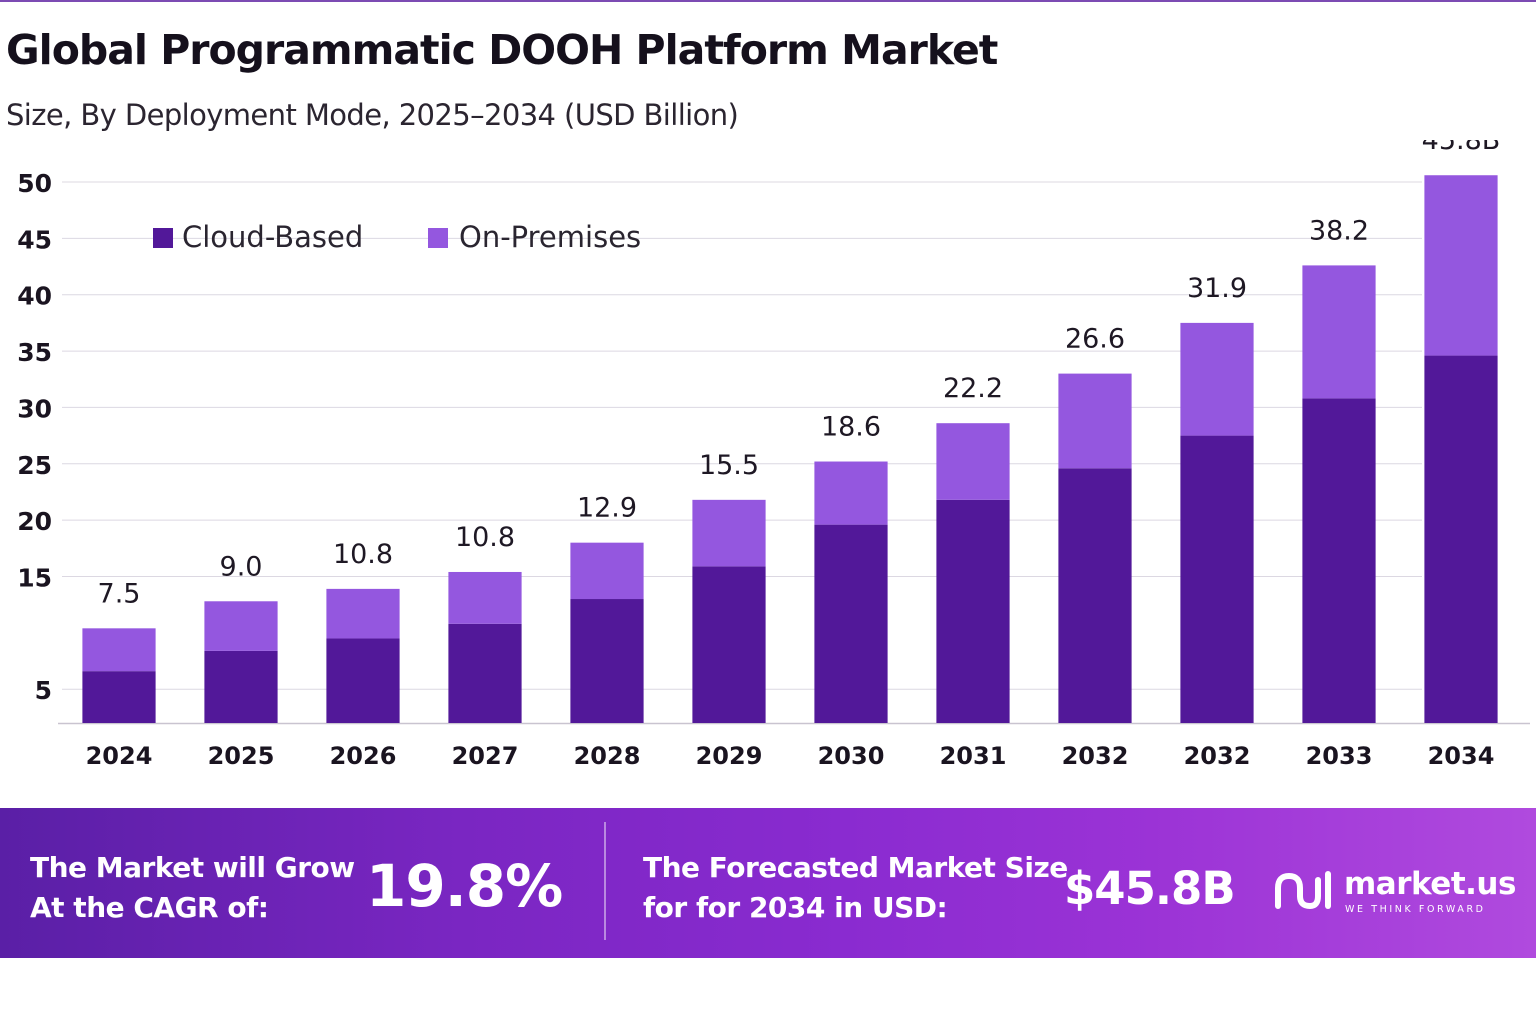  What do you see at coordinates (607, 756) in the screenshot?
I see `x-tick-label: 2028` at bounding box center [607, 756].